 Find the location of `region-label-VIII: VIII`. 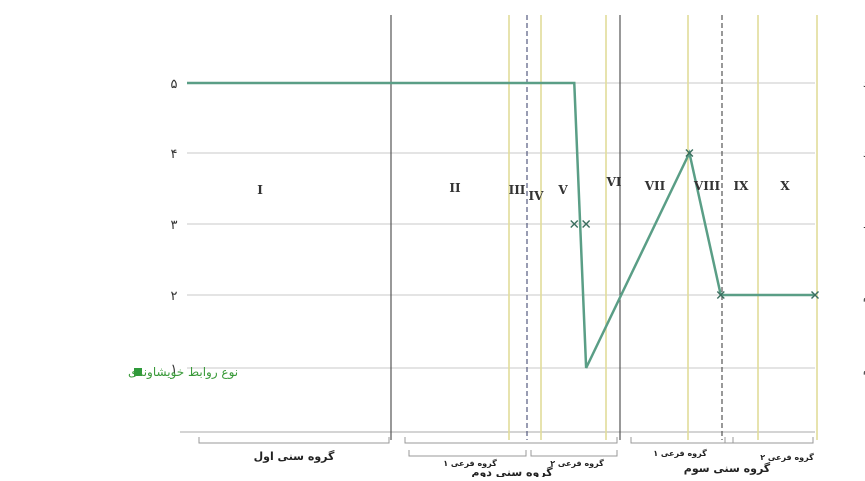

region-label-VIII: VIII is located at coordinates (707, 186).